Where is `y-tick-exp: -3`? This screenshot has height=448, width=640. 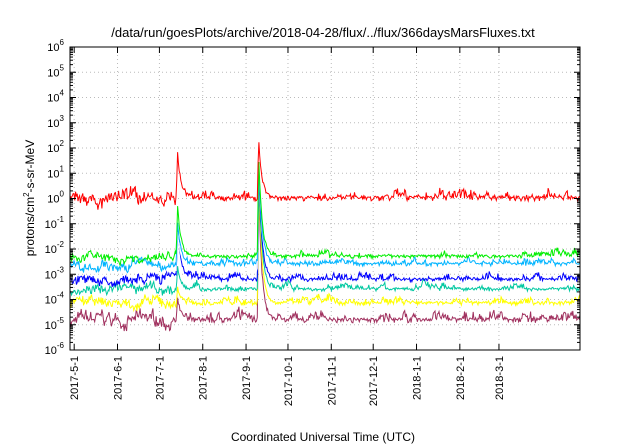 y-tick-exp: -3 is located at coordinates (61, 269).